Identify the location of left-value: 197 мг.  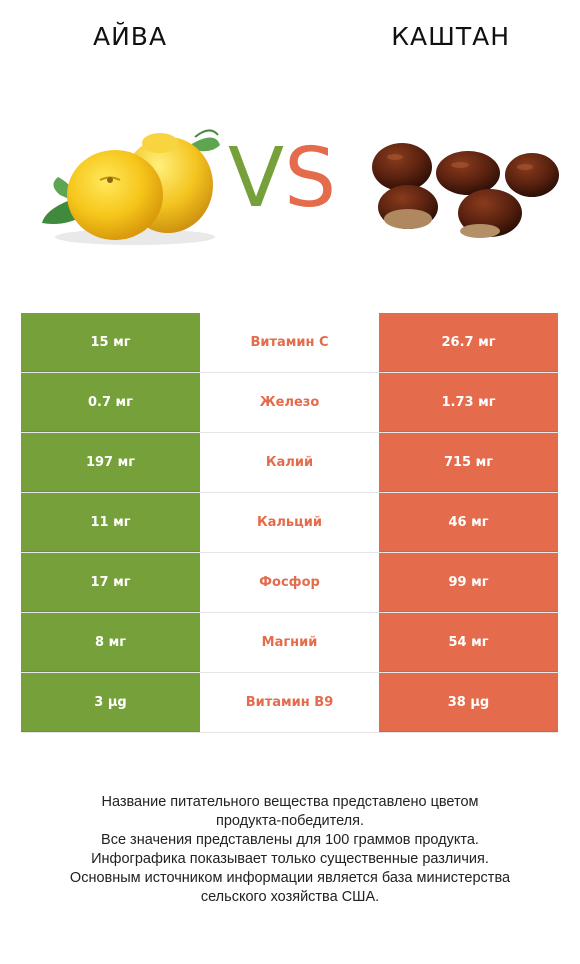
(110, 462).